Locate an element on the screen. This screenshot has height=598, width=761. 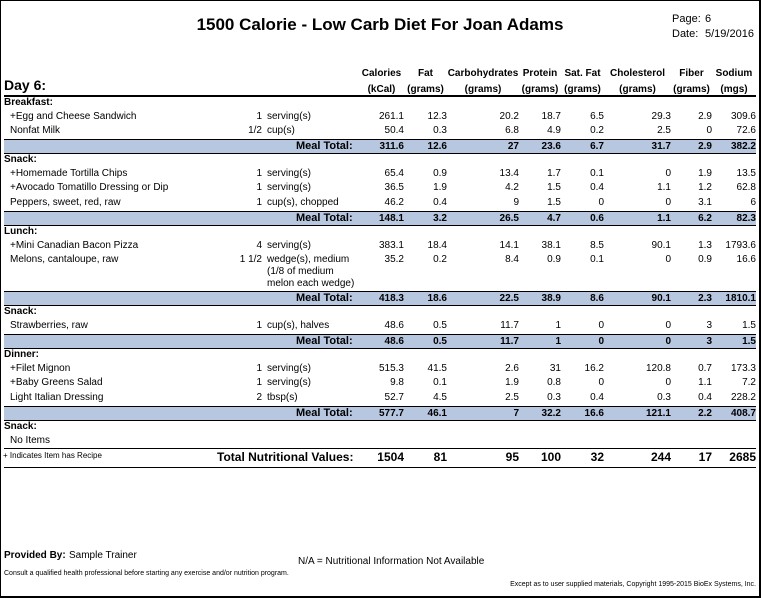
food-unit: cup(s), halves is located at coordinates (298, 325).